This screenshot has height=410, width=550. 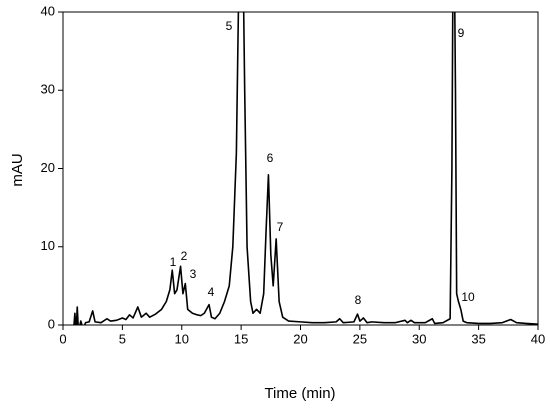 What do you see at coordinates (48, 10) in the screenshot?
I see `y-tick-label: 40` at bounding box center [48, 10].